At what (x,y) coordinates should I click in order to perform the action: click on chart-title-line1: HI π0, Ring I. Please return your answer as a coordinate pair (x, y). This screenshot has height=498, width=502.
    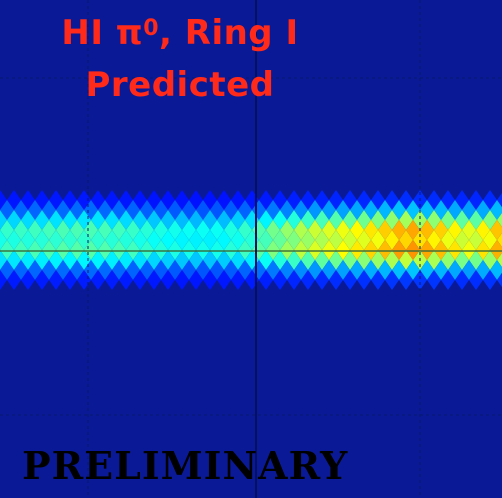
    Looking at the image, I should click on (180, 33).